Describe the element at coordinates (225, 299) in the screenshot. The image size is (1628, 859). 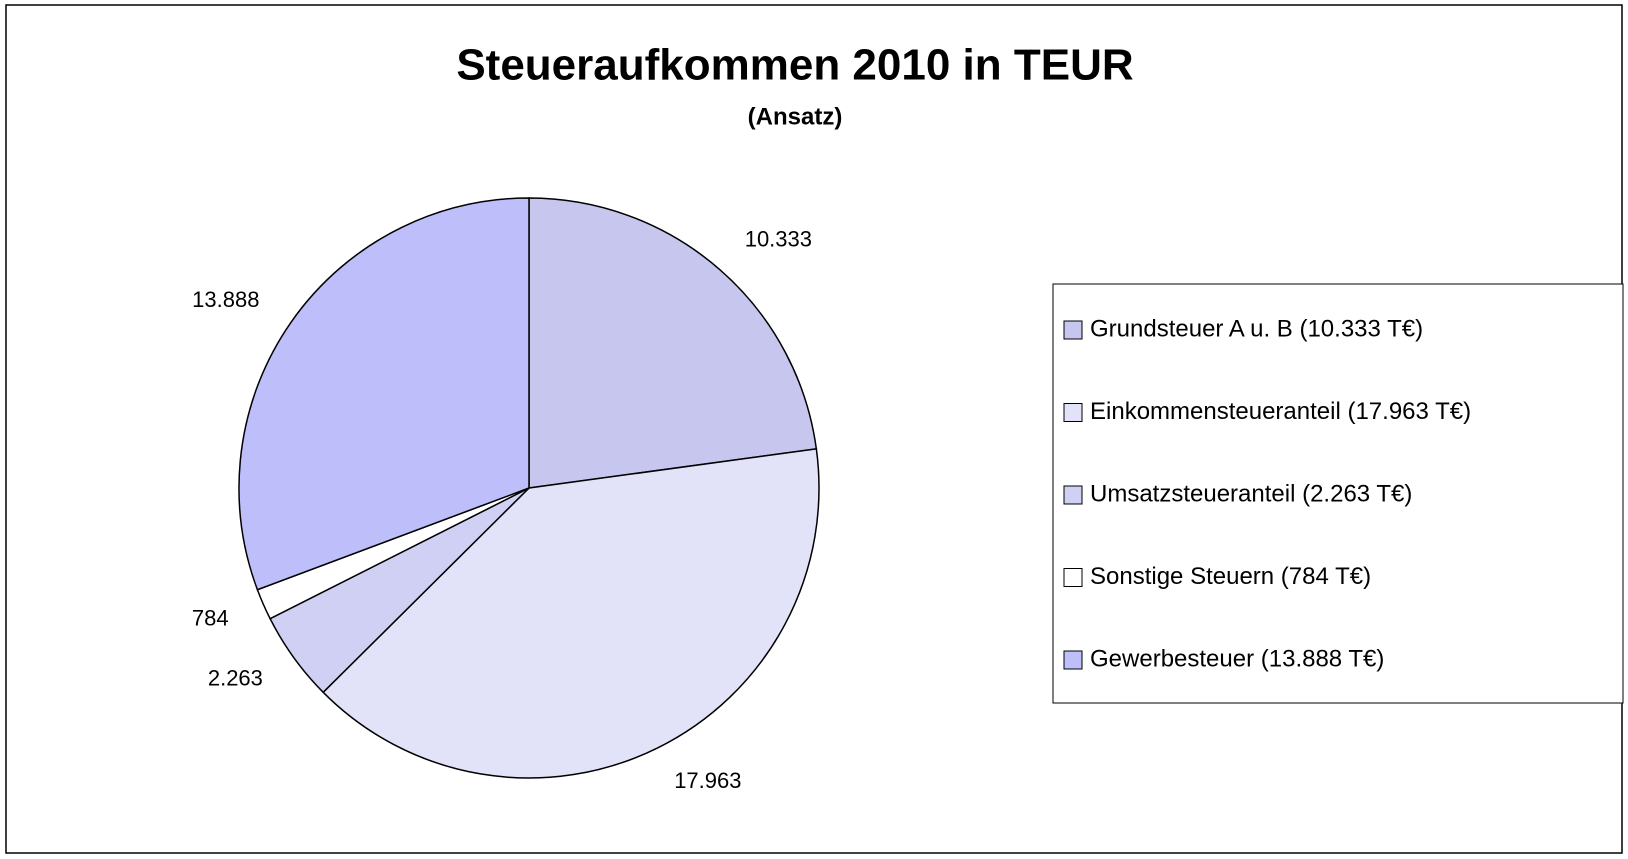
I see `data-label: 13.888` at that location.